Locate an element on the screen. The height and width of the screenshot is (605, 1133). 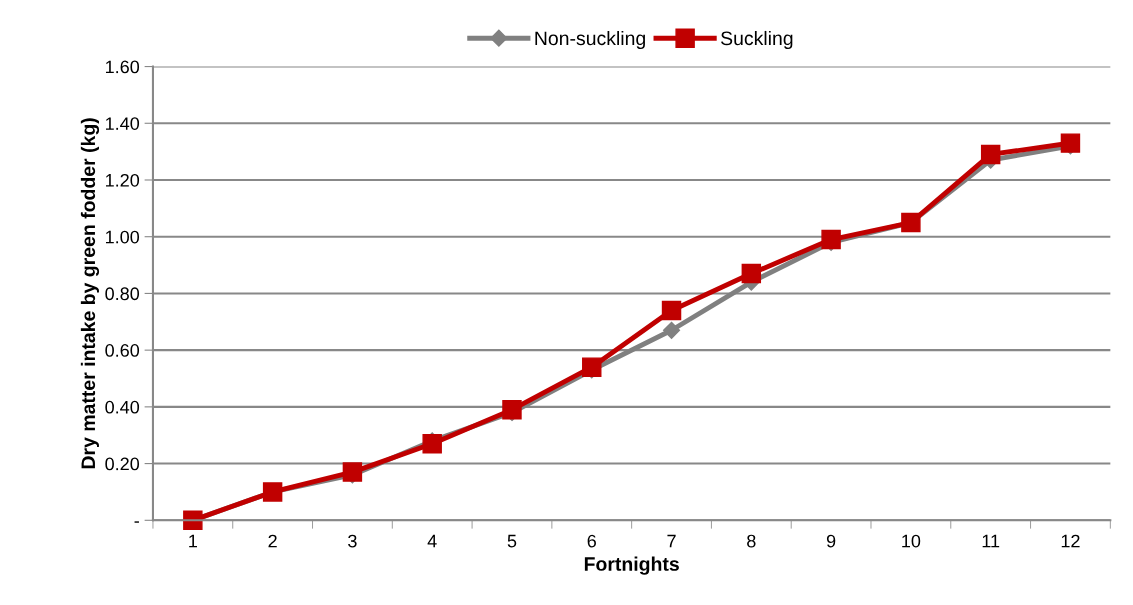
y-tick-label: 0.80 is located at coordinates (122, 294).